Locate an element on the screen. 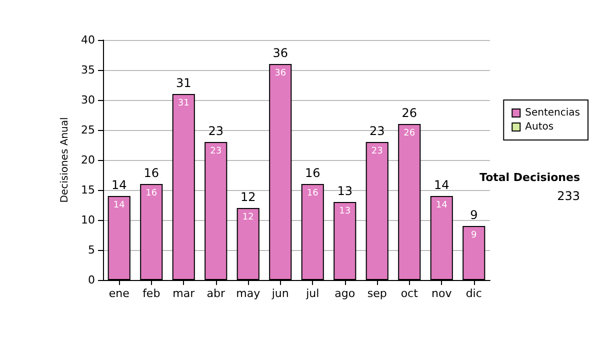  x-tick-label: ago is located at coordinates (345, 293).